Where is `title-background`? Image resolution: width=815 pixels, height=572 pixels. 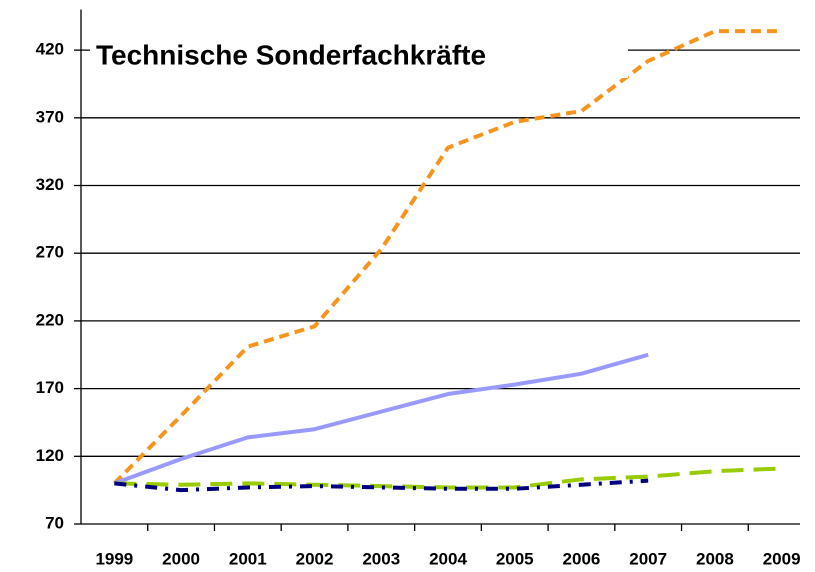 title-background is located at coordinates (359, 56).